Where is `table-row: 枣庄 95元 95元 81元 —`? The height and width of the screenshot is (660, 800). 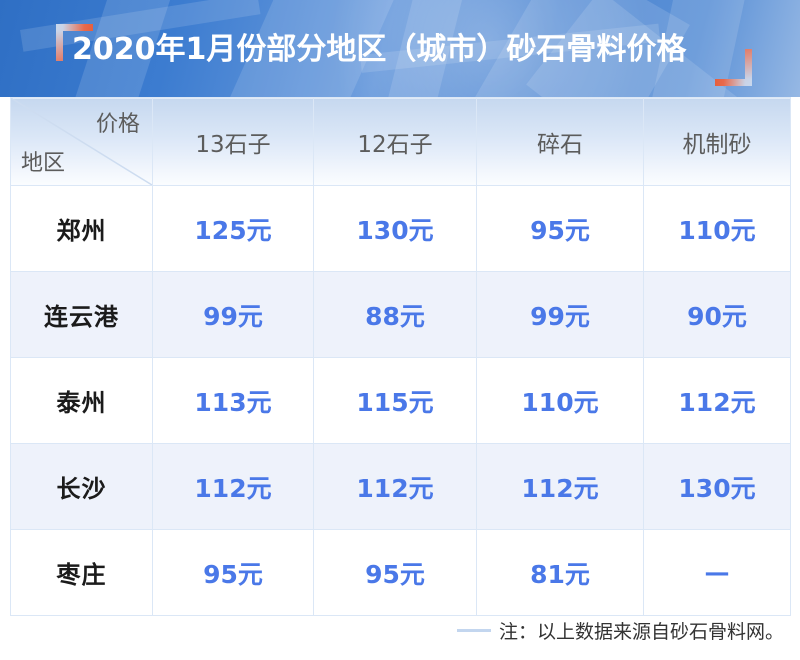
table-row: 枣庄 95元 95元 81元 — is located at coordinates (400, 572).